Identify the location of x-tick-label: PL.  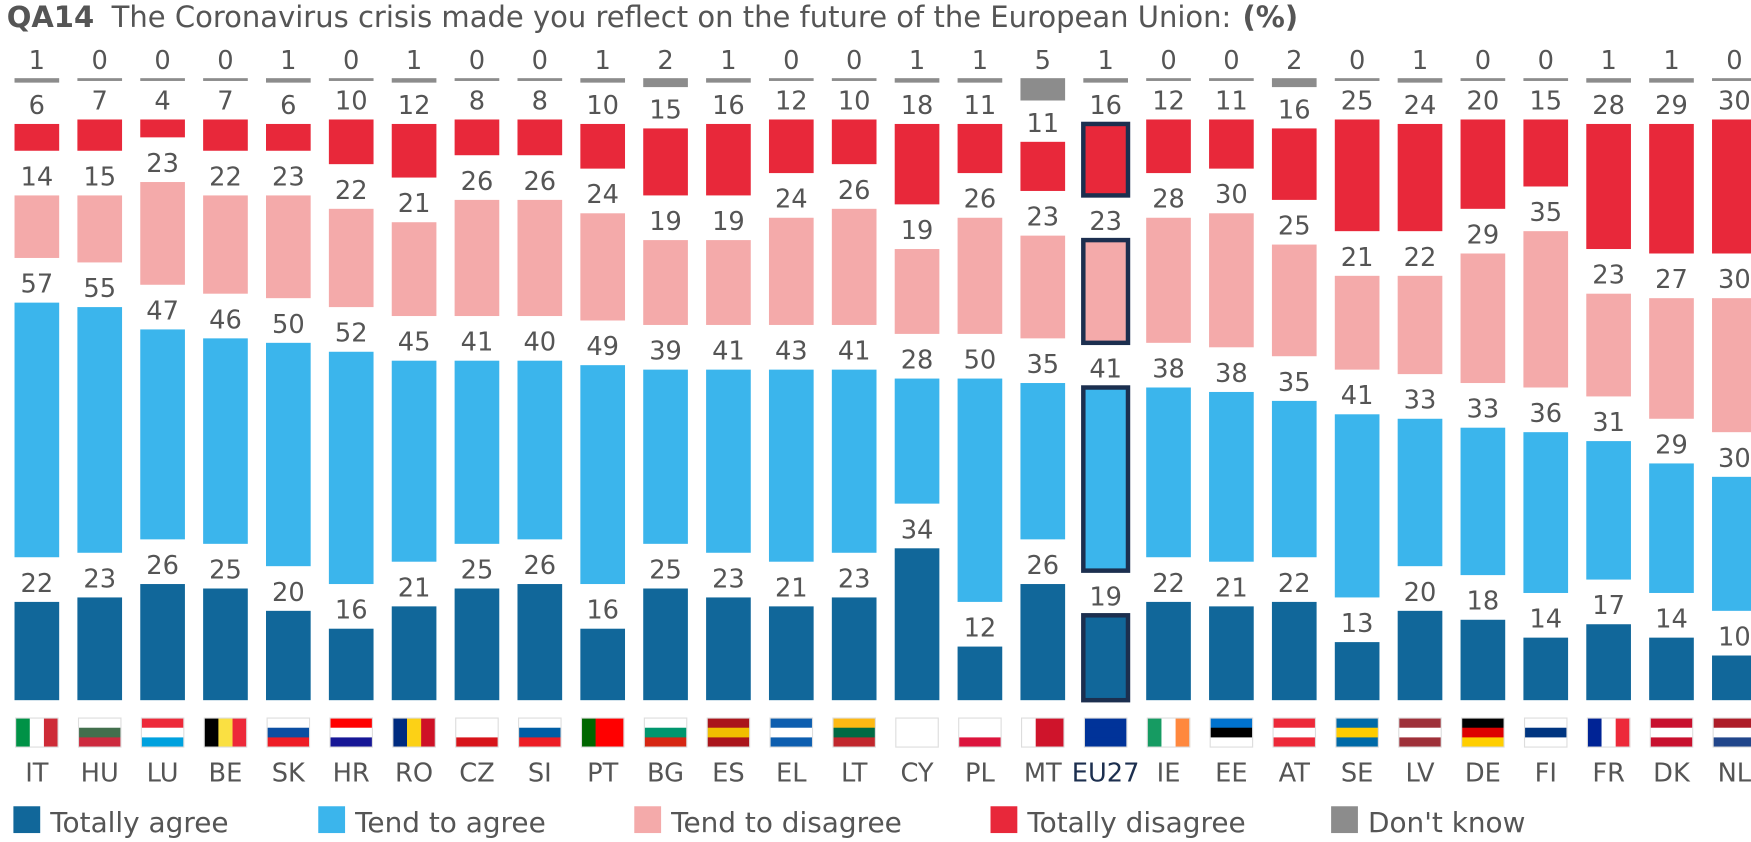
(980, 774).